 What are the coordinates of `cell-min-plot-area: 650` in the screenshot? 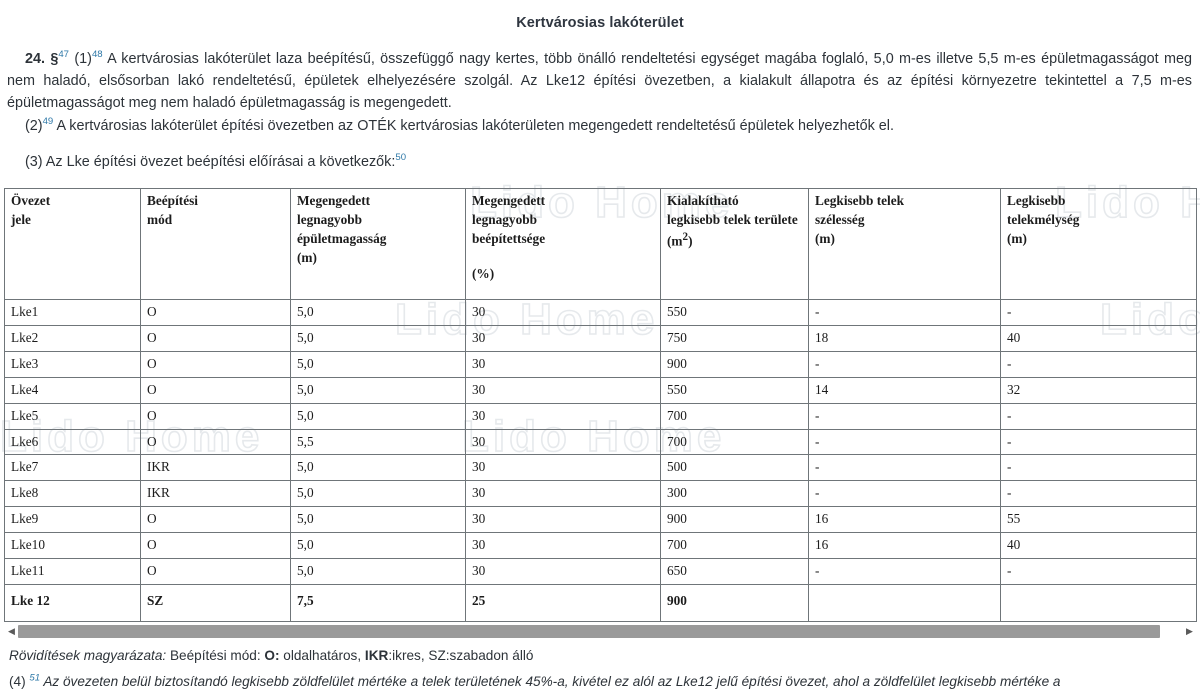 It's located at (734, 571).